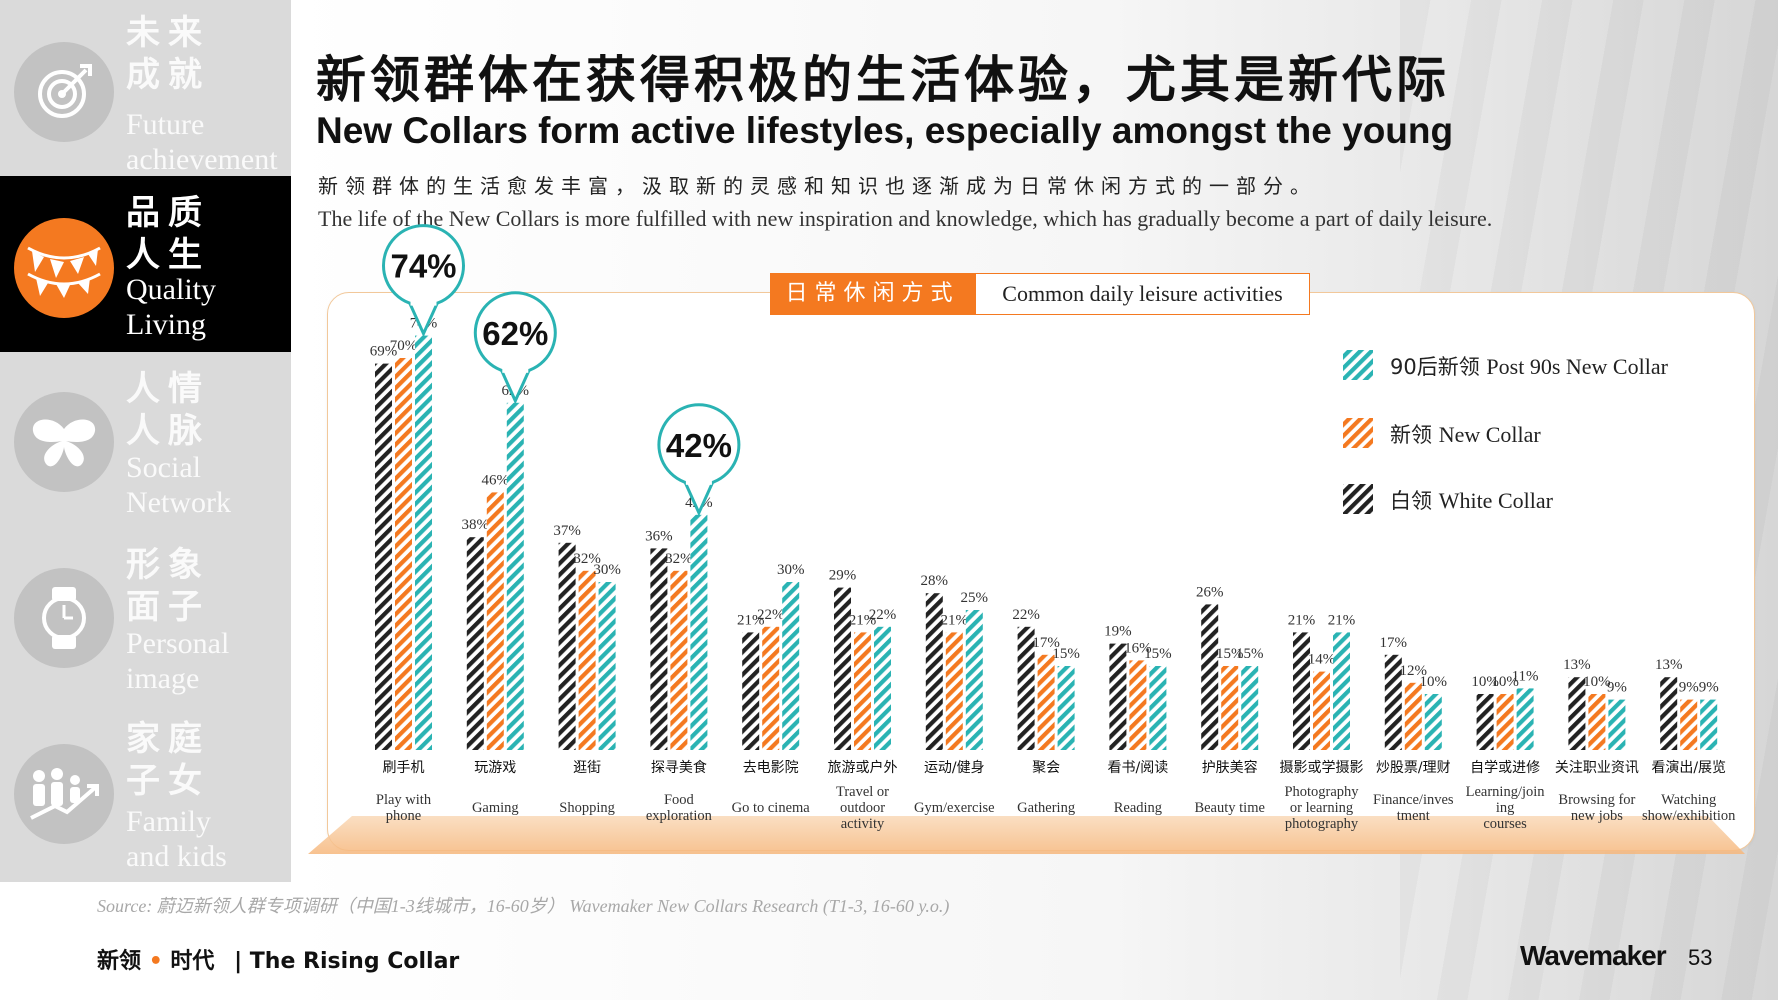 This screenshot has height=1000, width=1778. Describe the element at coordinates (64, 794) in the screenshot. I see `family-icon` at that location.